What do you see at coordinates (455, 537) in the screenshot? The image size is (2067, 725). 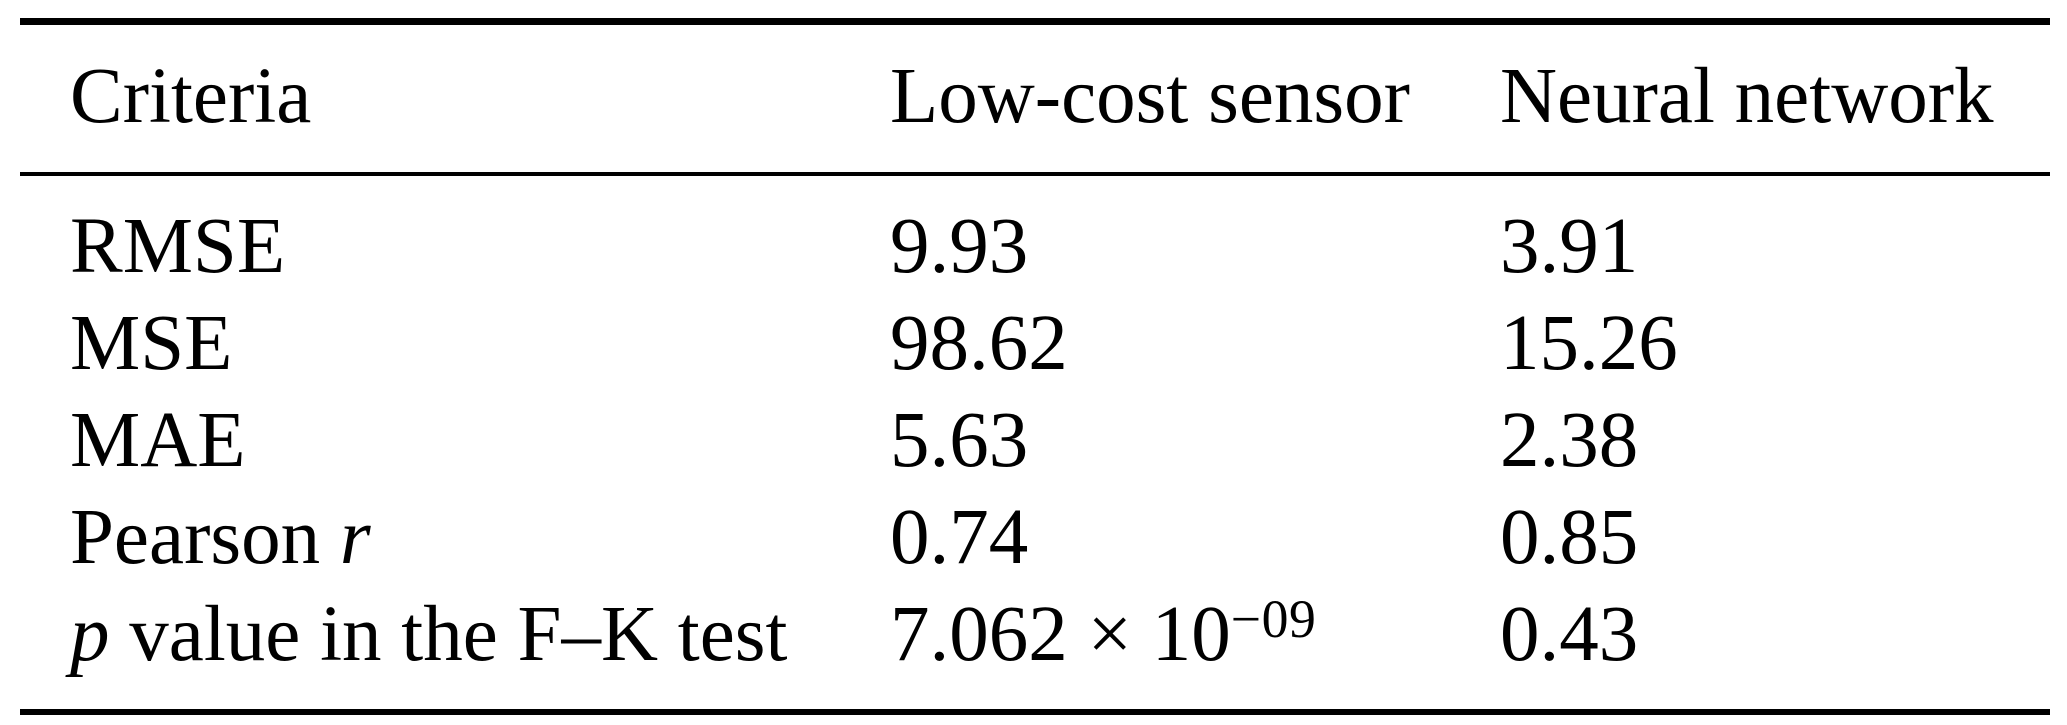 I see `cell-criteria: Pearson r` at bounding box center [455, 537].